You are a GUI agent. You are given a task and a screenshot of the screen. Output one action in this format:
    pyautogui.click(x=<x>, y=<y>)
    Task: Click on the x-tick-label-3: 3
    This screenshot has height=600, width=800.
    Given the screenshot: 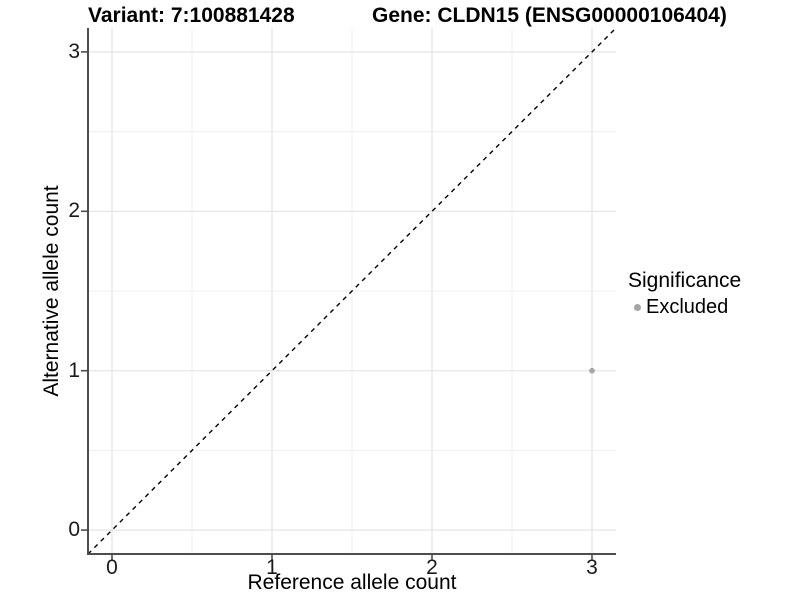 What is the action you would take?
    pyautogui.click(x=592, y=567)
    